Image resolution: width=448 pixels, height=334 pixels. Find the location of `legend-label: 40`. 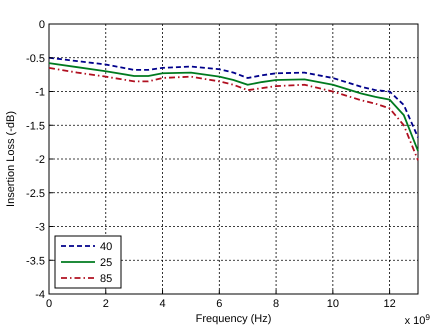

legend-label: 40 is located at coordinates (106, 247).